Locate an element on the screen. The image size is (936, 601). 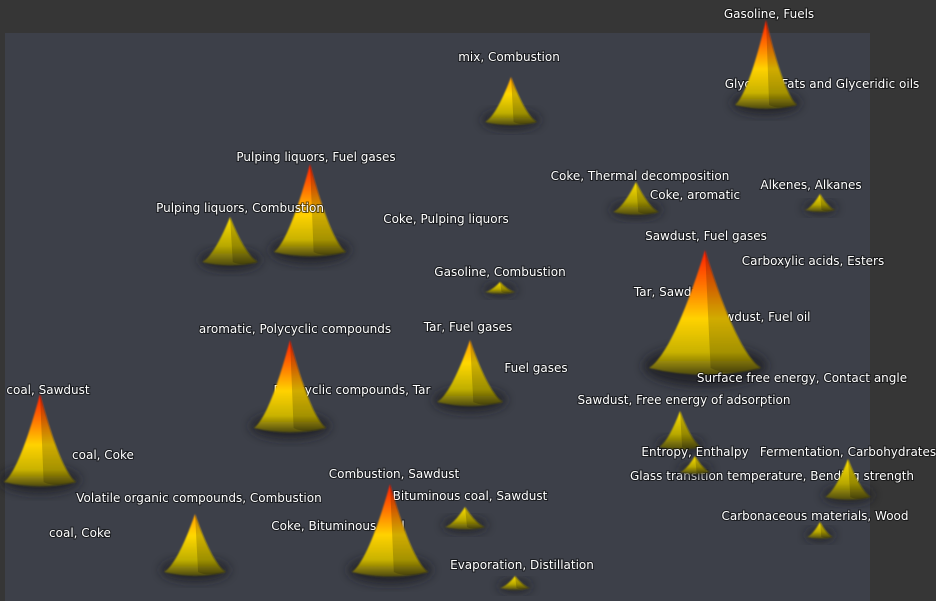
peak-label: Sawdust, Fuel gases is located at coordinates (706, 236).